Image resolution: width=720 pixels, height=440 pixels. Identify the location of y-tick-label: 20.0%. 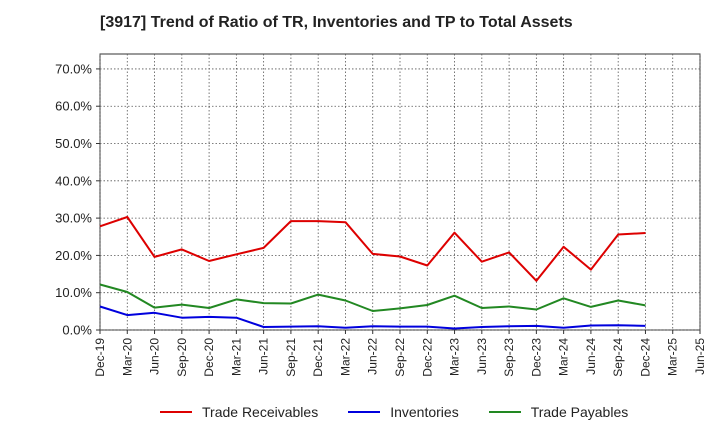
(73, 255).